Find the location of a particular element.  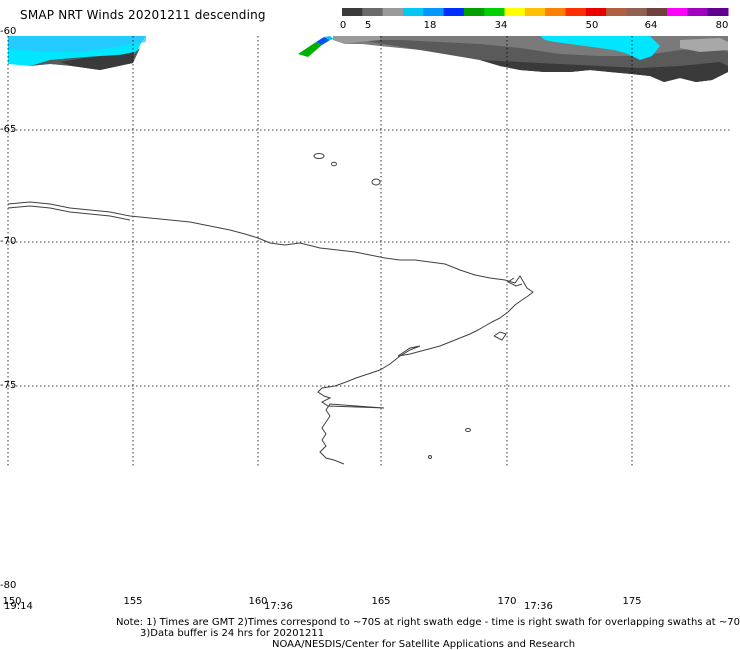

colorbar-tick-80: 80 is located at coordinates (722, 25).